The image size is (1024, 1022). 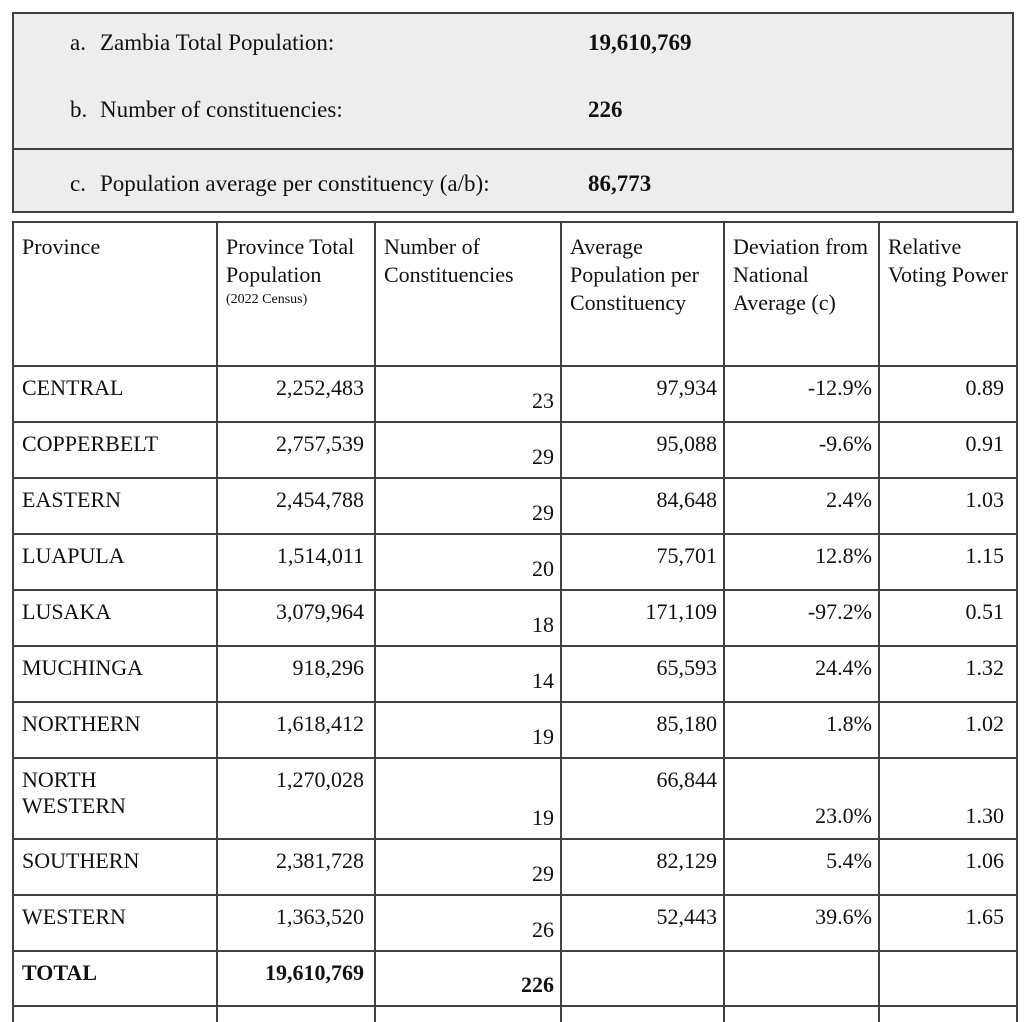 What do you see at coordinates (115, 798) in the screenshot?
I see `province-cell: NORTH WESTERN` at bounding box center [115, 798].